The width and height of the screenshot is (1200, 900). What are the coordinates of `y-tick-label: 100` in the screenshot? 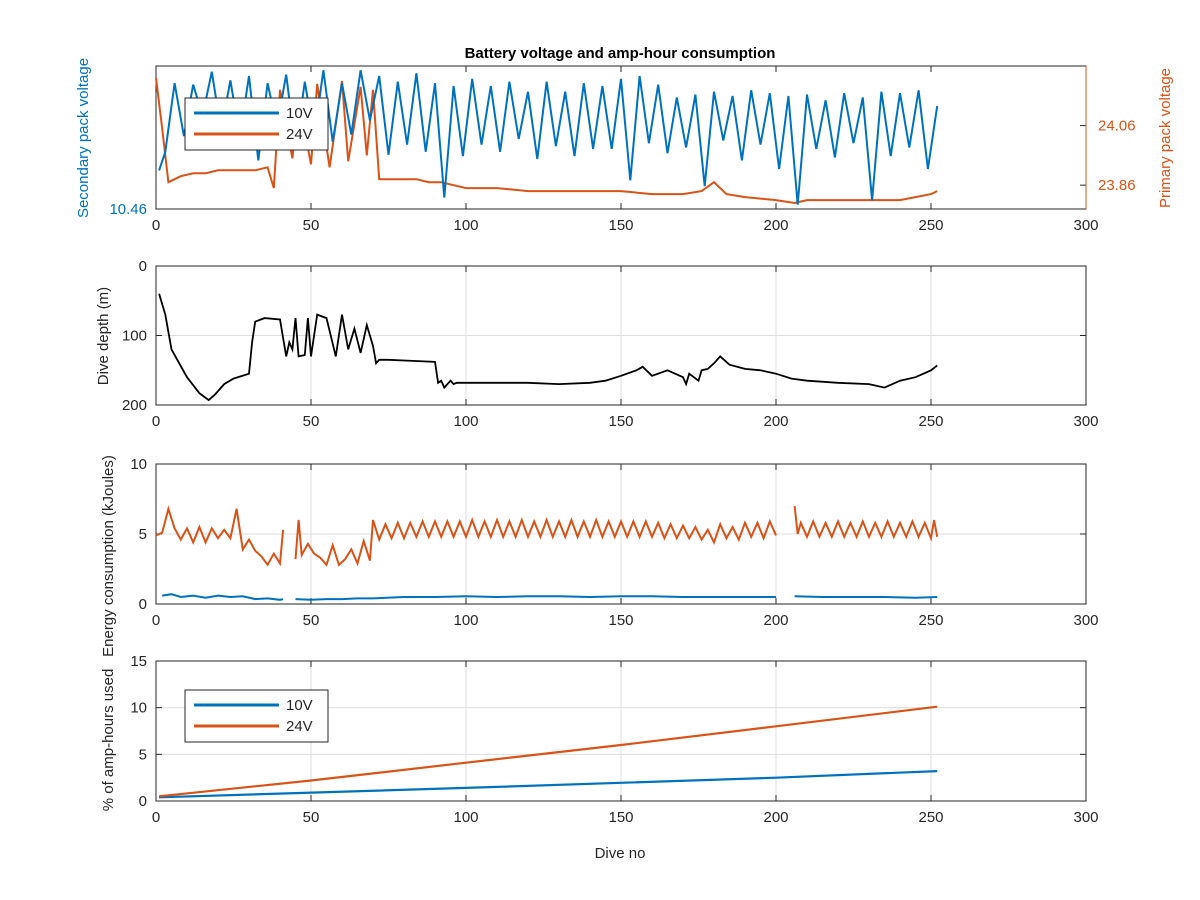 It's located at (134, 336).